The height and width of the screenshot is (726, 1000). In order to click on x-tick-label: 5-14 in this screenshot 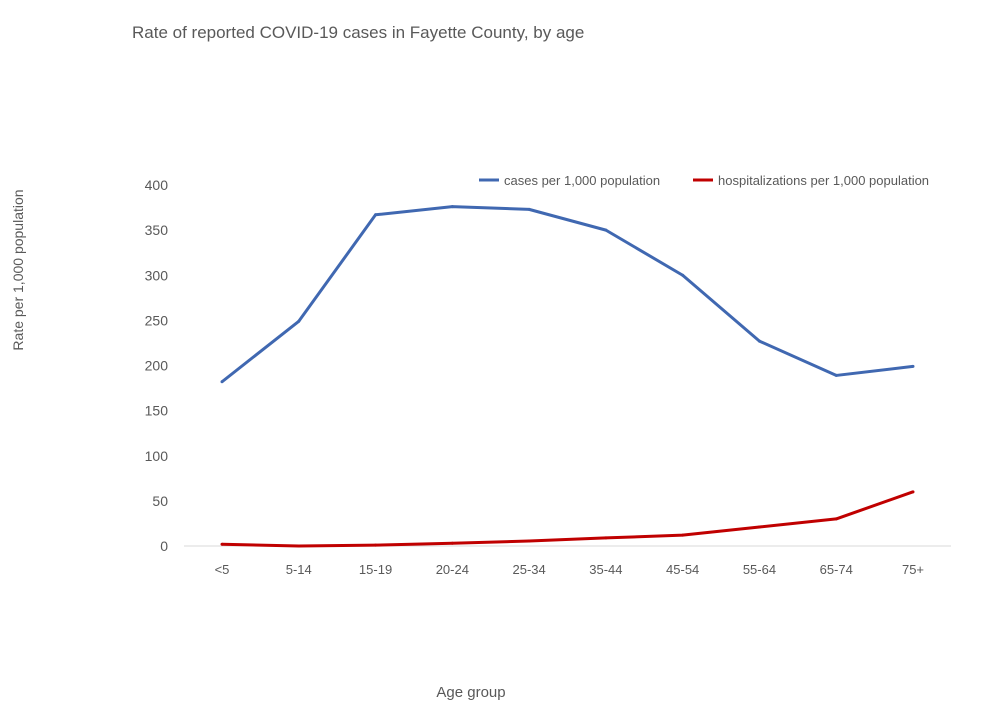, I will do `click(299, 569)`.